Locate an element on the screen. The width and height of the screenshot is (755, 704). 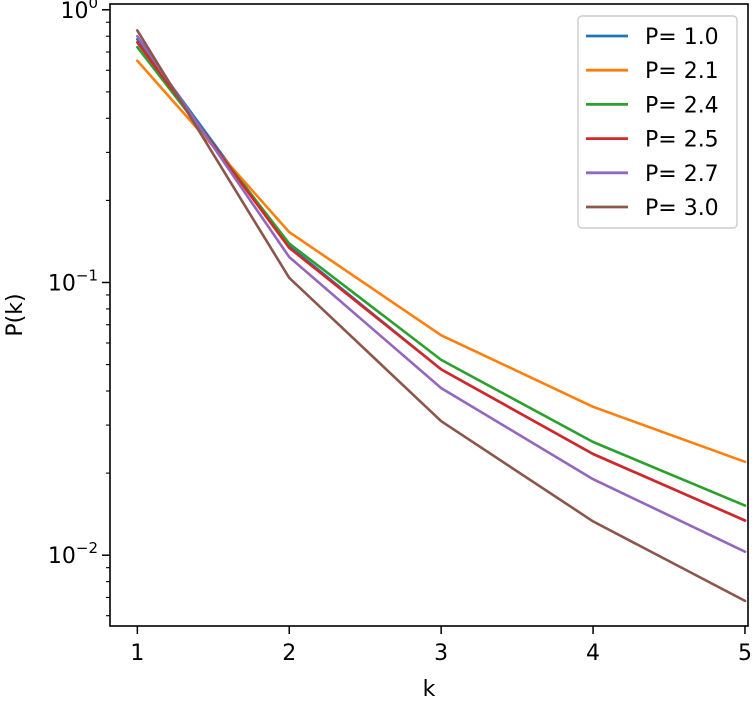
legend-entry-label: P= 2.7 is located at coordinates (682, 174).